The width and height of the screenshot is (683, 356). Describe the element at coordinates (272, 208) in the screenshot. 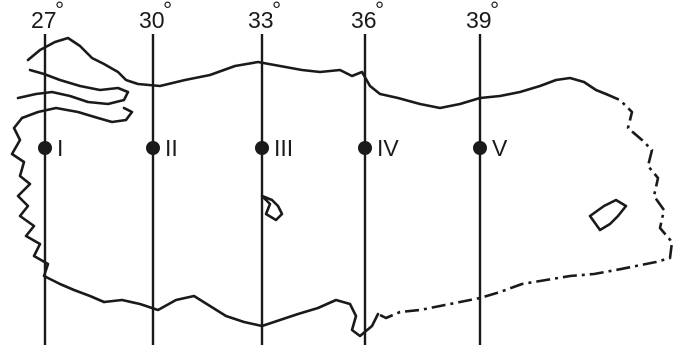

I see `lake-tuz` at that location.